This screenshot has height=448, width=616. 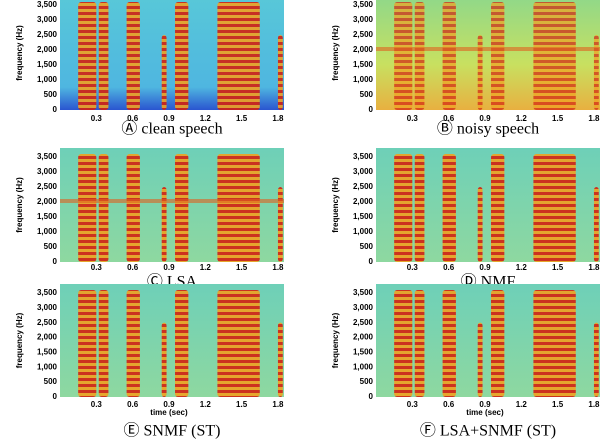 I want to click on panel-caption: Ⓐ clean speech, so click(x=171, y=129).